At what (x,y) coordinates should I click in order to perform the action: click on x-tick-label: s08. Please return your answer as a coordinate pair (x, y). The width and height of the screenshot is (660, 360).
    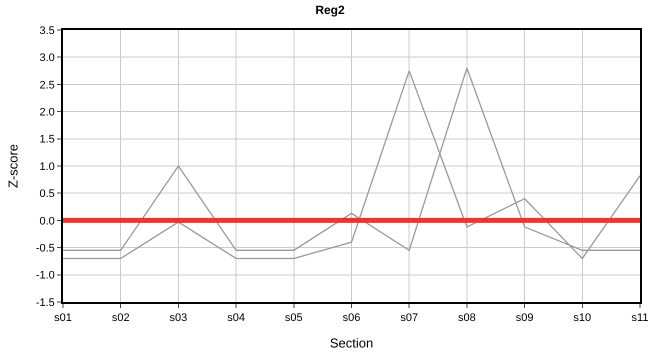
    Looking at the image, I should click on (467, 318).